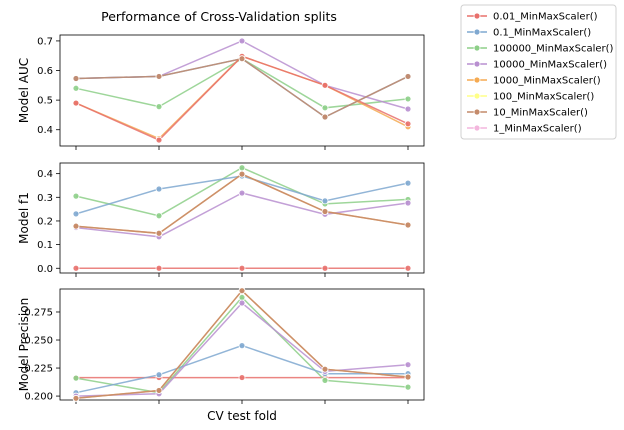 This screenshot has width=624, height=430. What do you see at coordinates (24, 90) in the screenshot?
I see `y-axis-label: Model AUC` at bounding box center [24, 90].